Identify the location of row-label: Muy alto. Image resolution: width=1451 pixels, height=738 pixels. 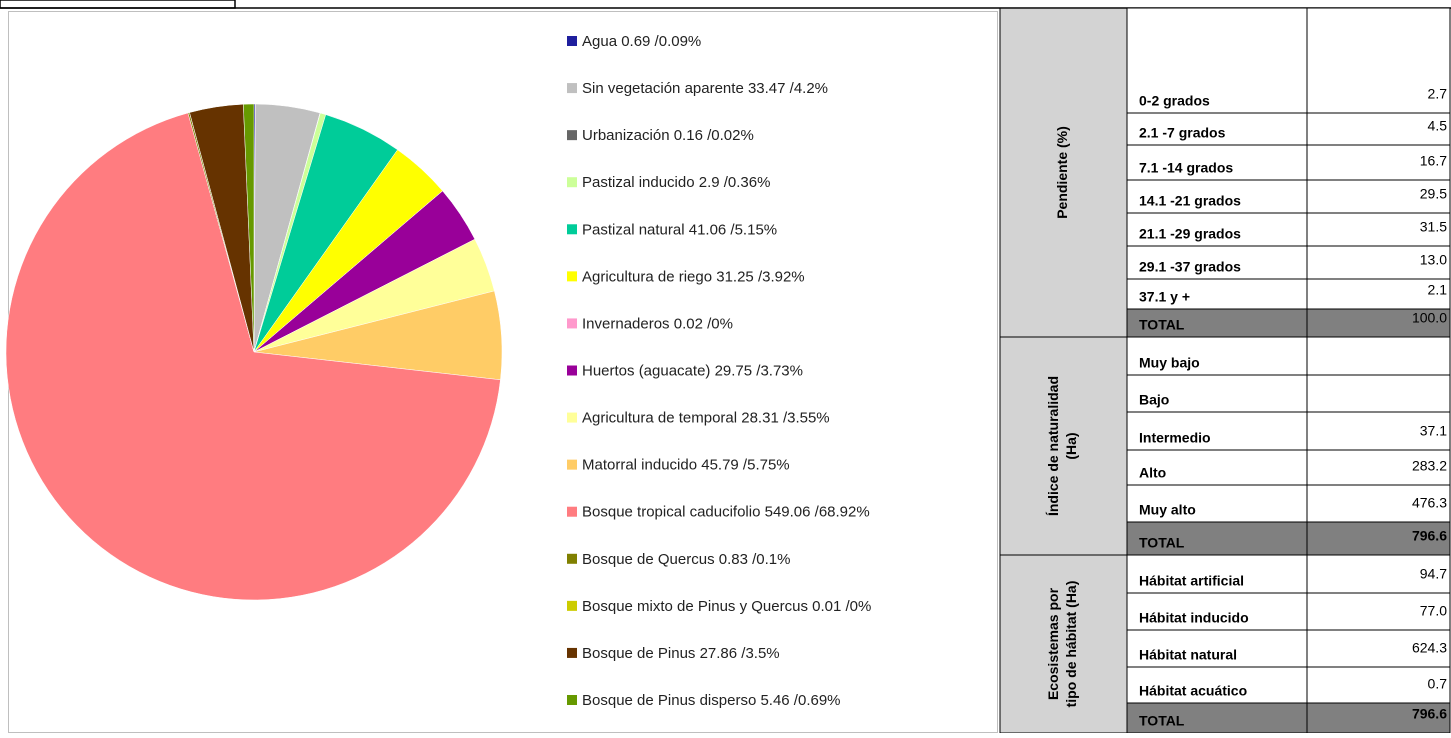
(1167, 510).